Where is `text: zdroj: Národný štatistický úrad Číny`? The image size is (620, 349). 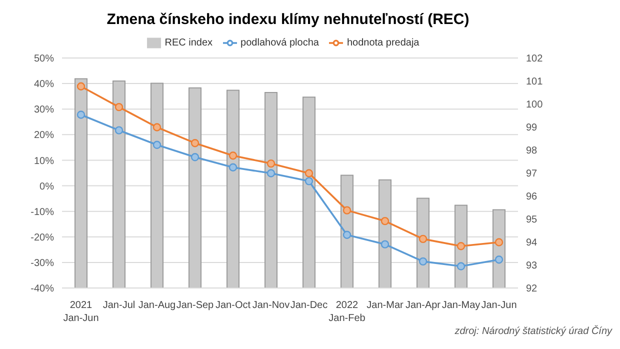 text: zdroj: Národný štatistický úrad Číny is located at coordinates (533, 331).